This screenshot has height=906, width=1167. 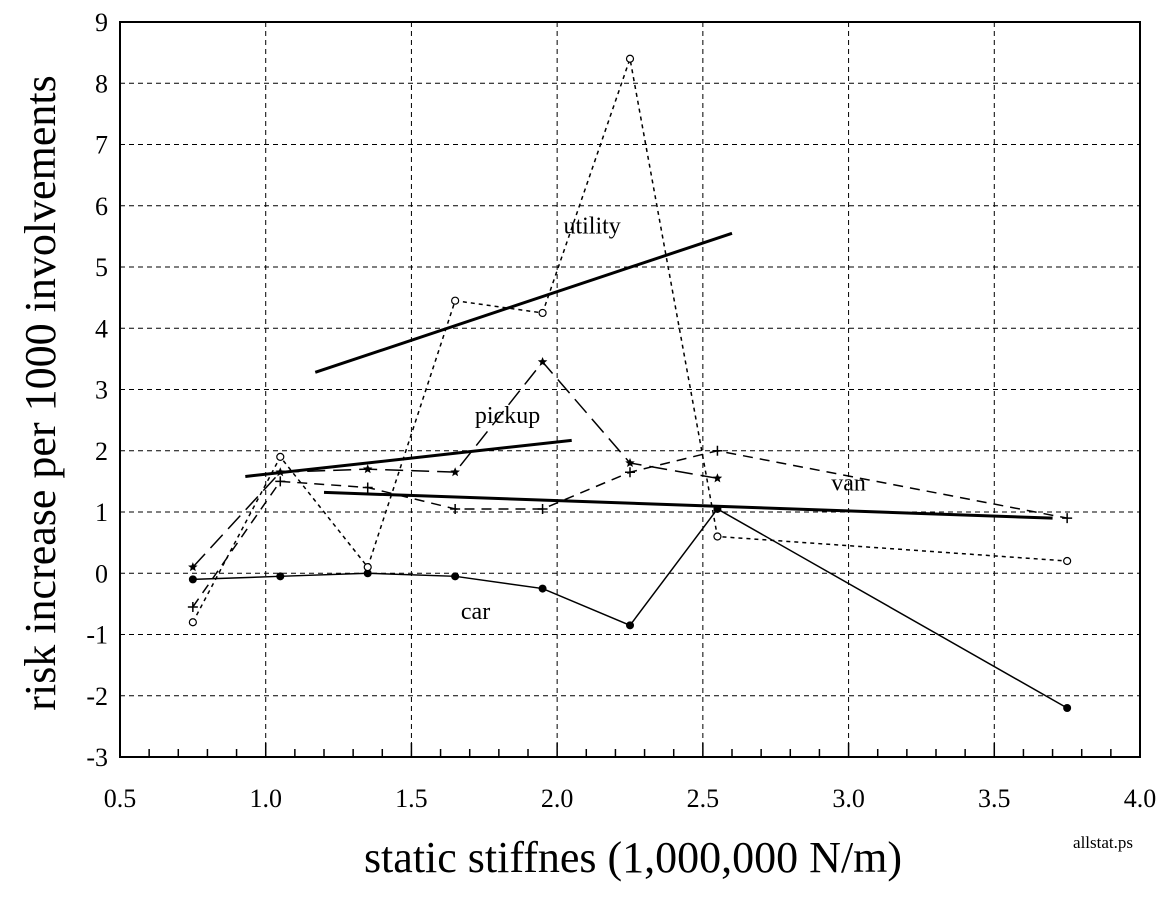 What do you see at coordinates (703, 798) in the screenshot?
I see `x-tick-label: 2.5` at bounding box center [703, 798].